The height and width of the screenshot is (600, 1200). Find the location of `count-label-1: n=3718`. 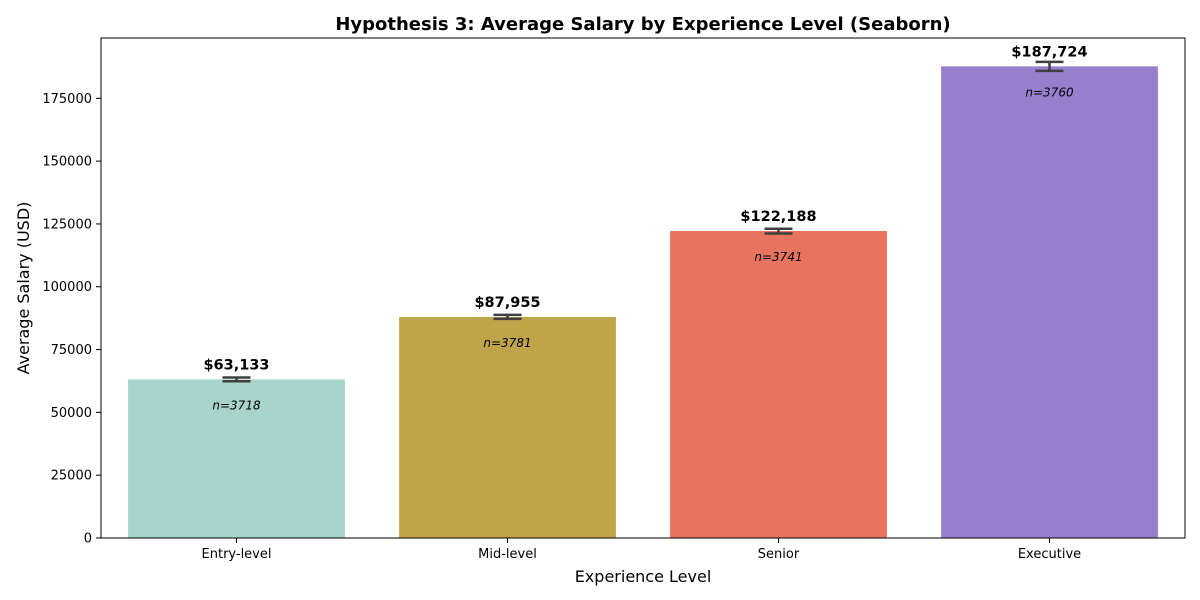

count-label-1: n=3718 is located at coordinates (236, 405).